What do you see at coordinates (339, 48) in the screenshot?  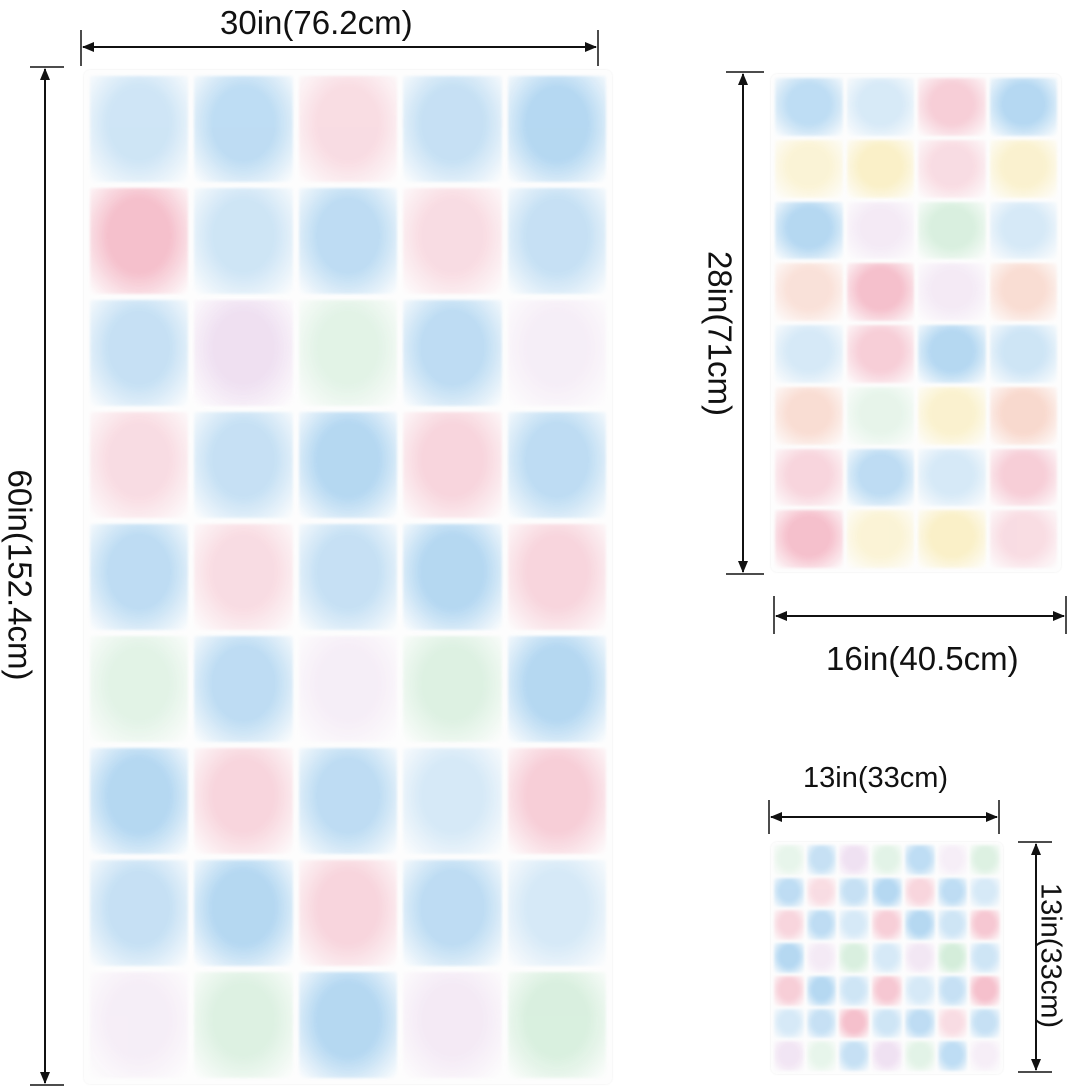 I see `bath-width-arrow` at bounding box center [339, 48].